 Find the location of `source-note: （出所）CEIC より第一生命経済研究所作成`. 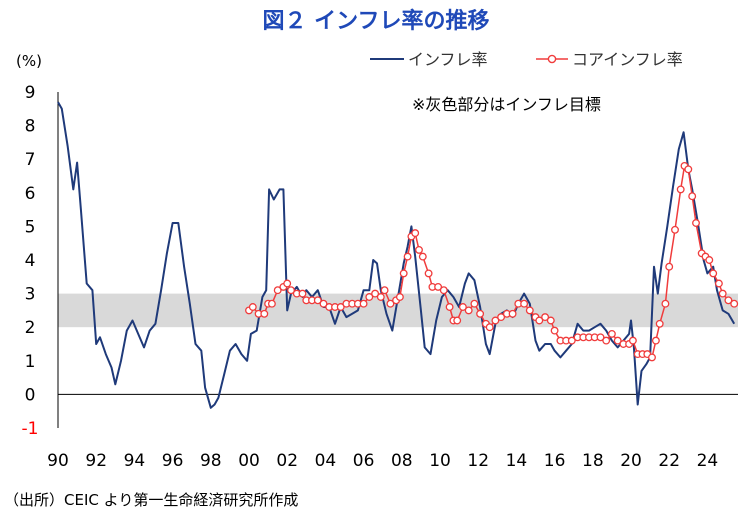

source-note: （出所）CEIC より第一生命経済研究所作成 is located at coordinates (151, 500).